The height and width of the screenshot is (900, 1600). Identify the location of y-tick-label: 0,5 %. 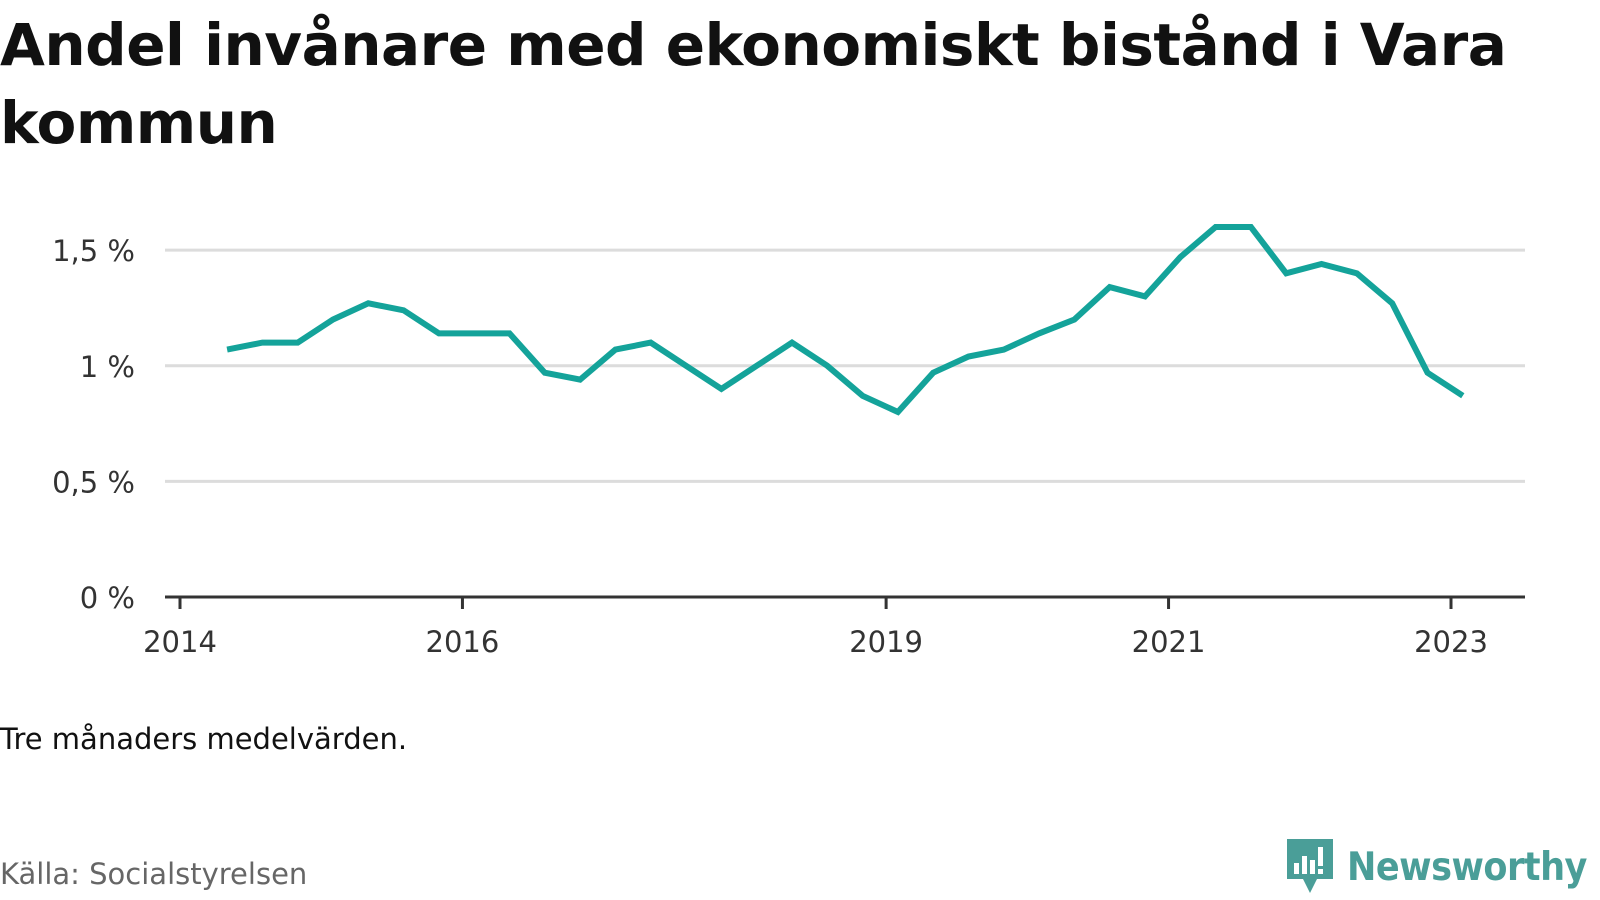
(93, 482).